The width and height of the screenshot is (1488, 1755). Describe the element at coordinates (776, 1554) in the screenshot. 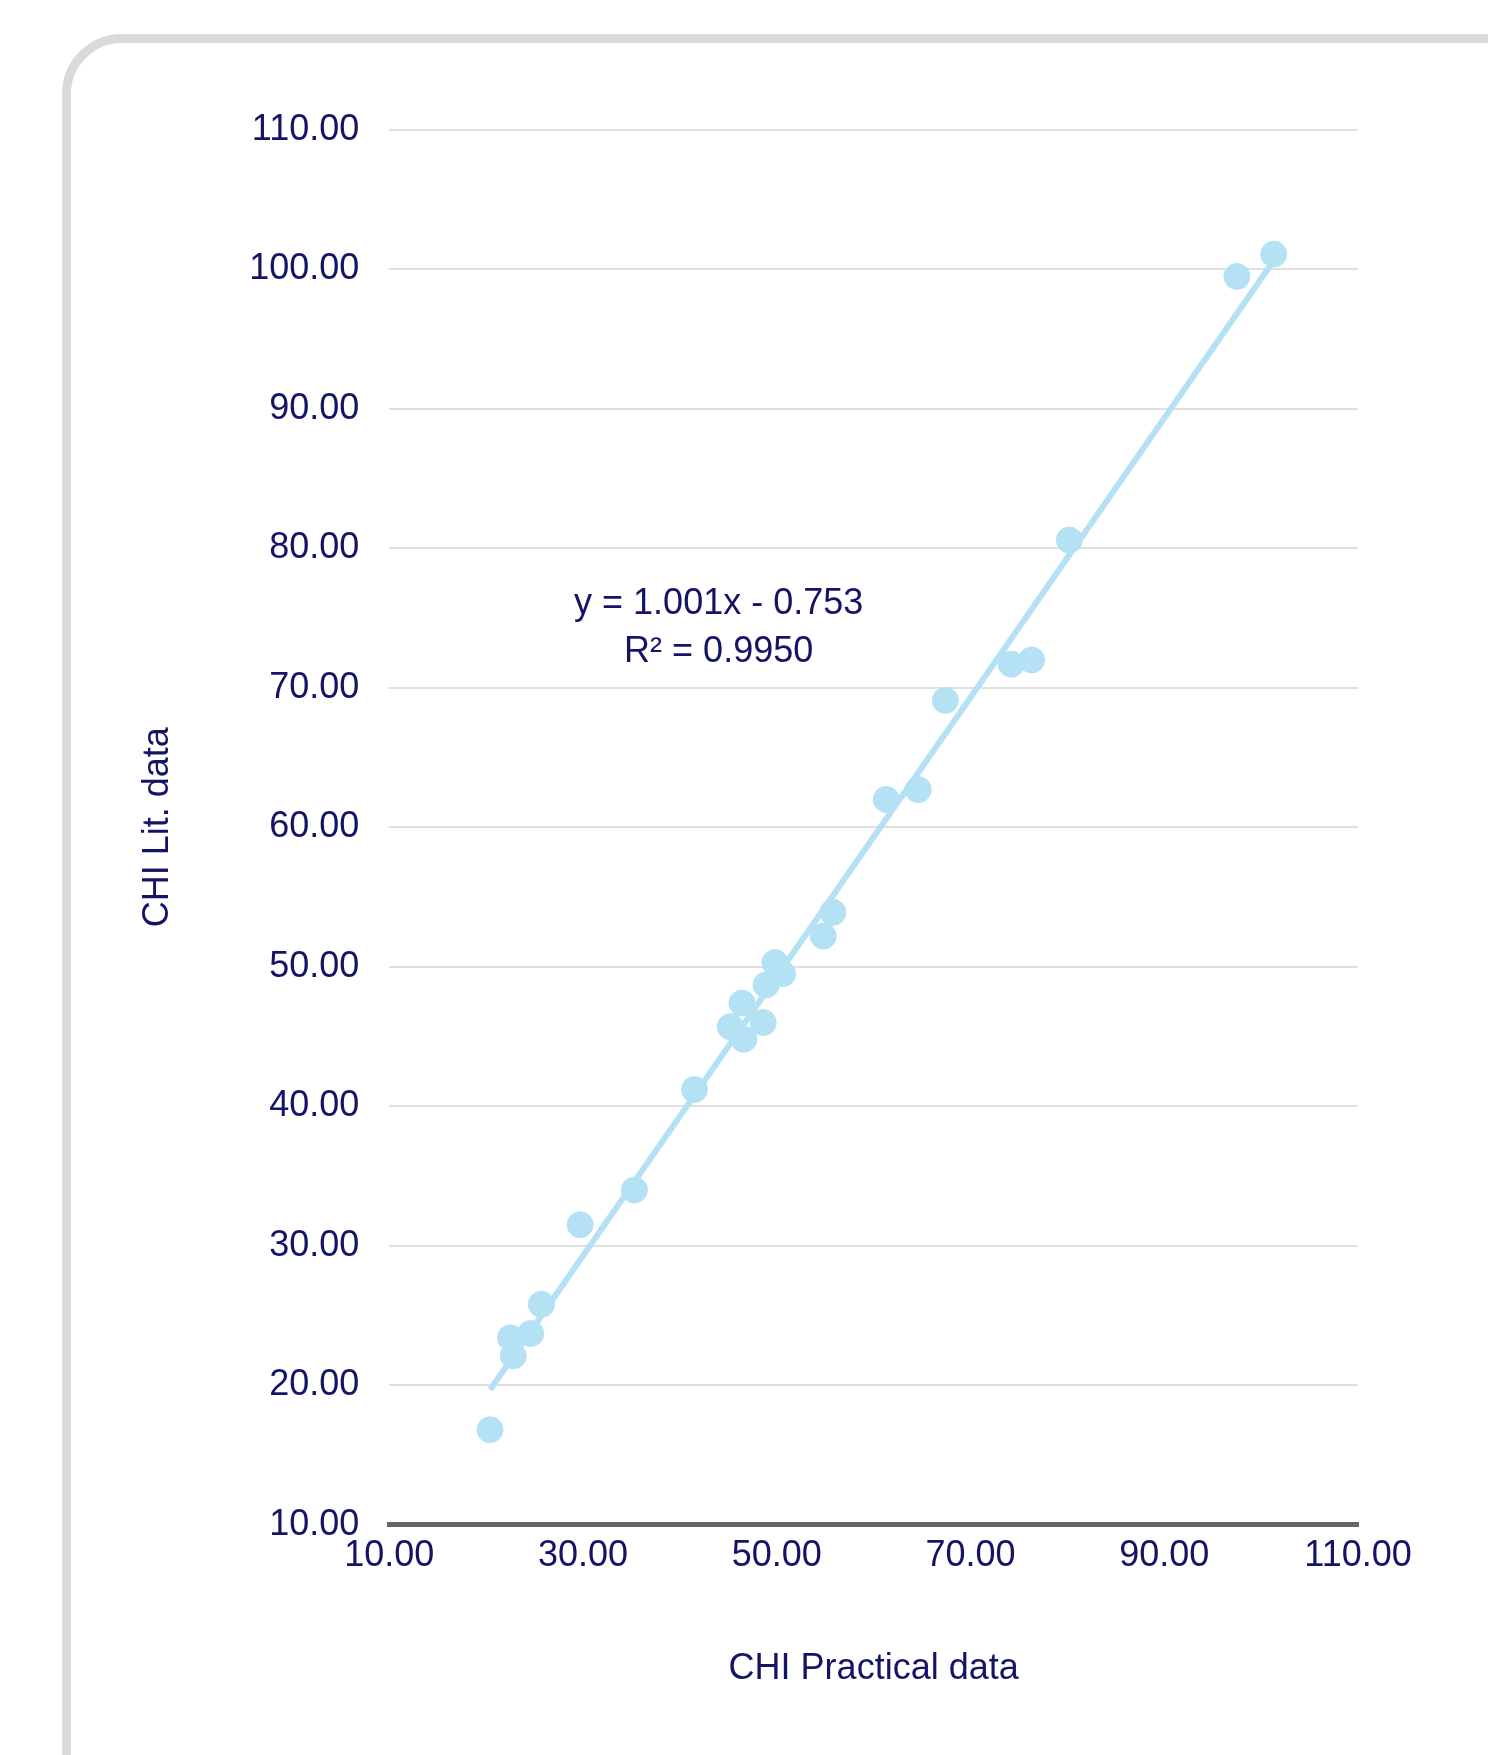

I see `x-tick-label: 50.00` at that location.